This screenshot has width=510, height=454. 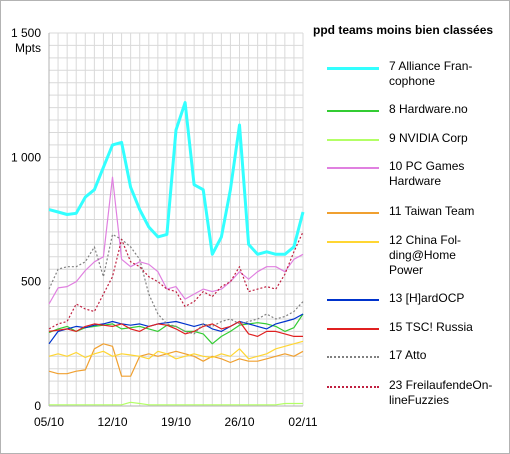 What do you see at coordinates (37, 406) in the screenshot?
I see `y-tick-label: 0` at bounding box center [37, 406].